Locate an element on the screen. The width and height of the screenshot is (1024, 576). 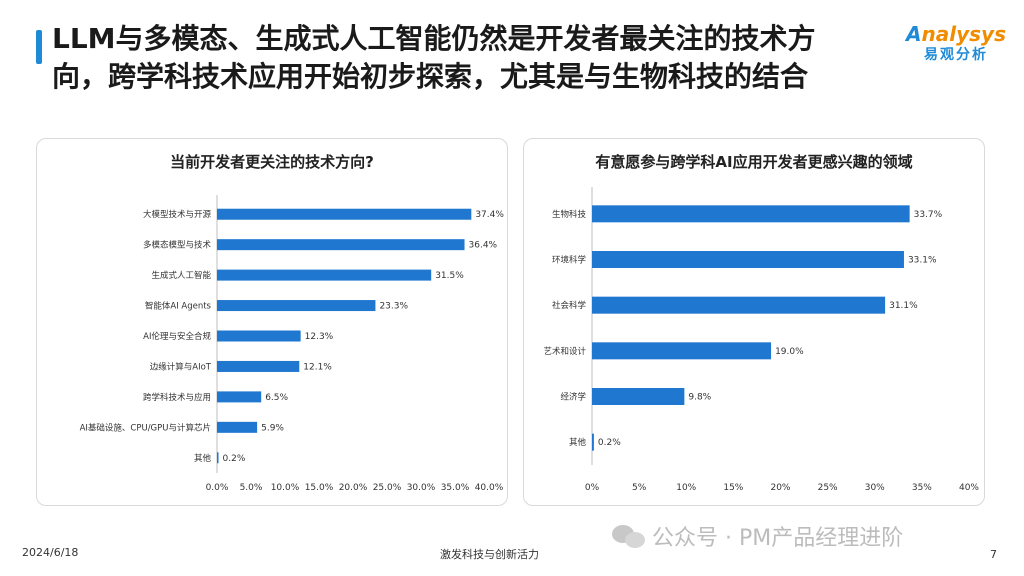
title-line-2: 向，跨学科技术应用开始初步探索，尤其是与生物科技的结合 is located at coordinates (430, 76).